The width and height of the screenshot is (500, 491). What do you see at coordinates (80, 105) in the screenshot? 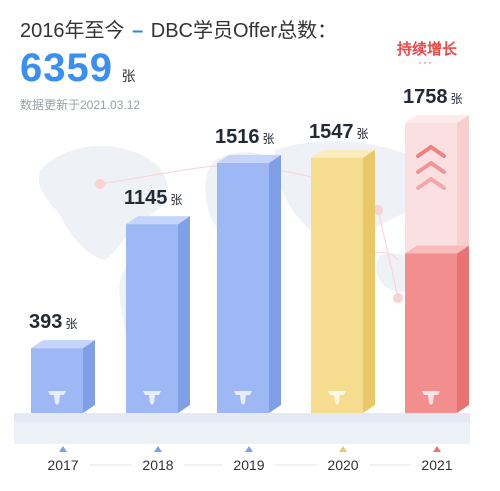
I see `update-note: 数据更新于2021.03.12` at bounding box center [80, 105].